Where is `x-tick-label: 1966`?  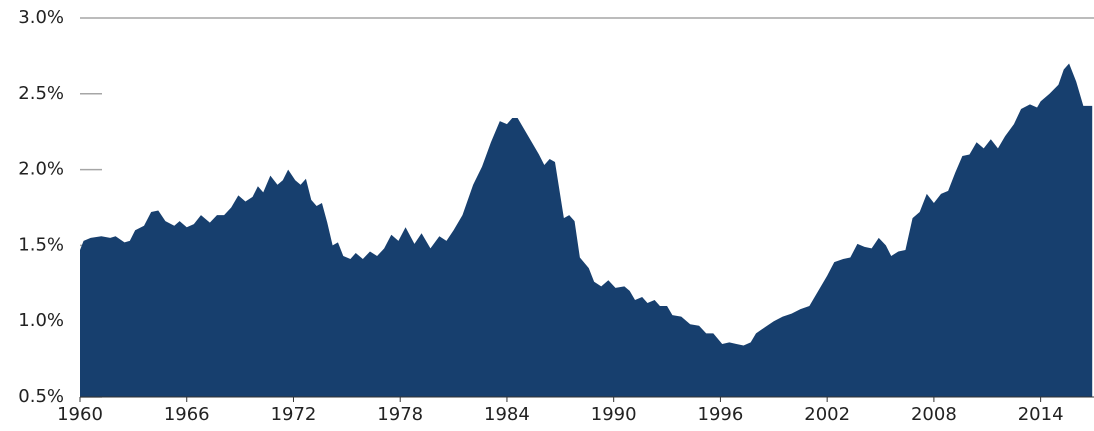
x-tick-label: 1966 is located at coordinates (187, 414).